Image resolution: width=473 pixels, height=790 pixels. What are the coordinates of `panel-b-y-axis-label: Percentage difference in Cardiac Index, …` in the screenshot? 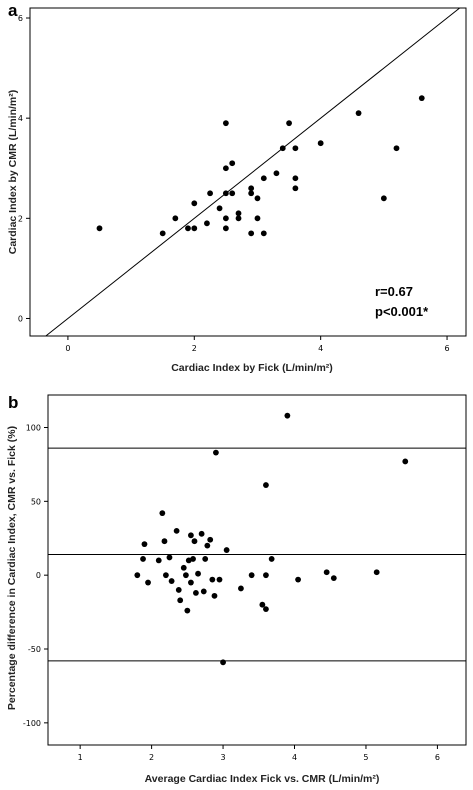 It's located at (12, 568).